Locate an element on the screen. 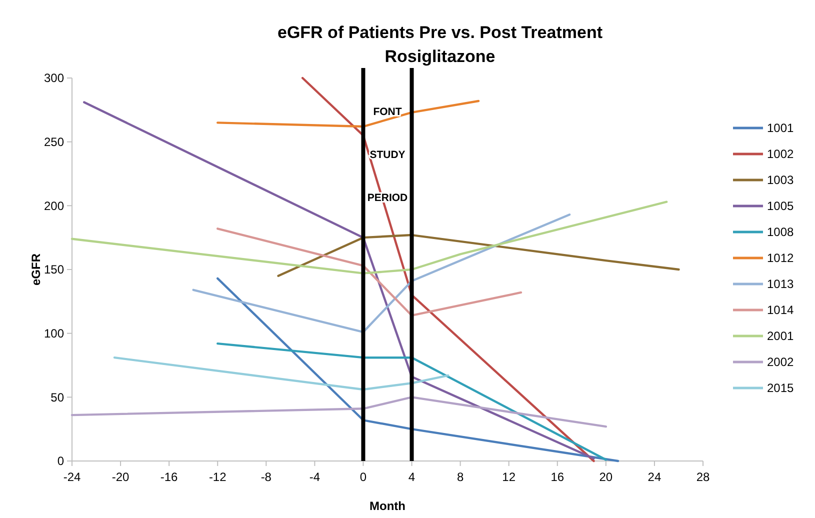 This screenshot has width=815, height=518. x-tick-label: 12 is located at coordinates (509, 477).